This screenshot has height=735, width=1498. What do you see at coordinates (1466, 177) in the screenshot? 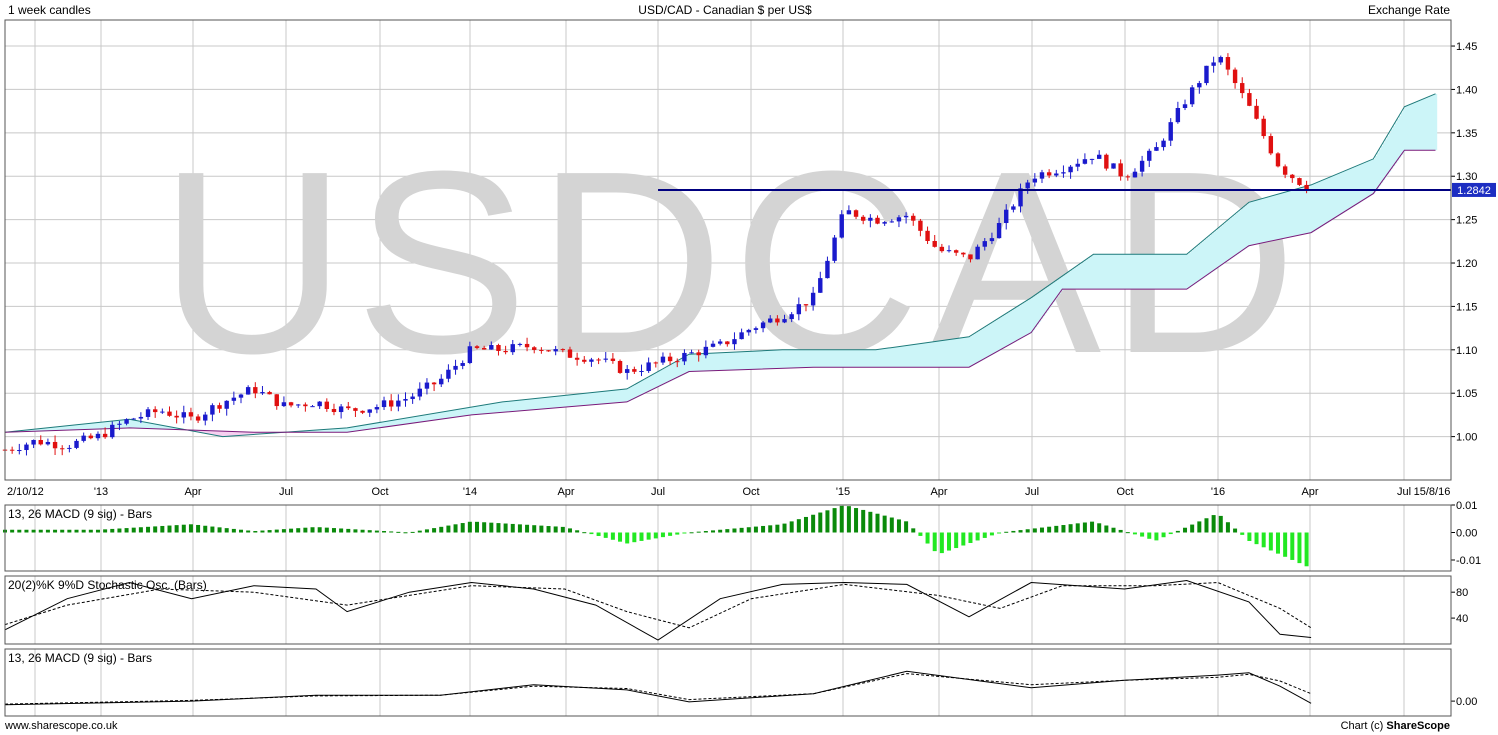
I see `y-tick-label: 1.30` at bounding box center [1466, 177].